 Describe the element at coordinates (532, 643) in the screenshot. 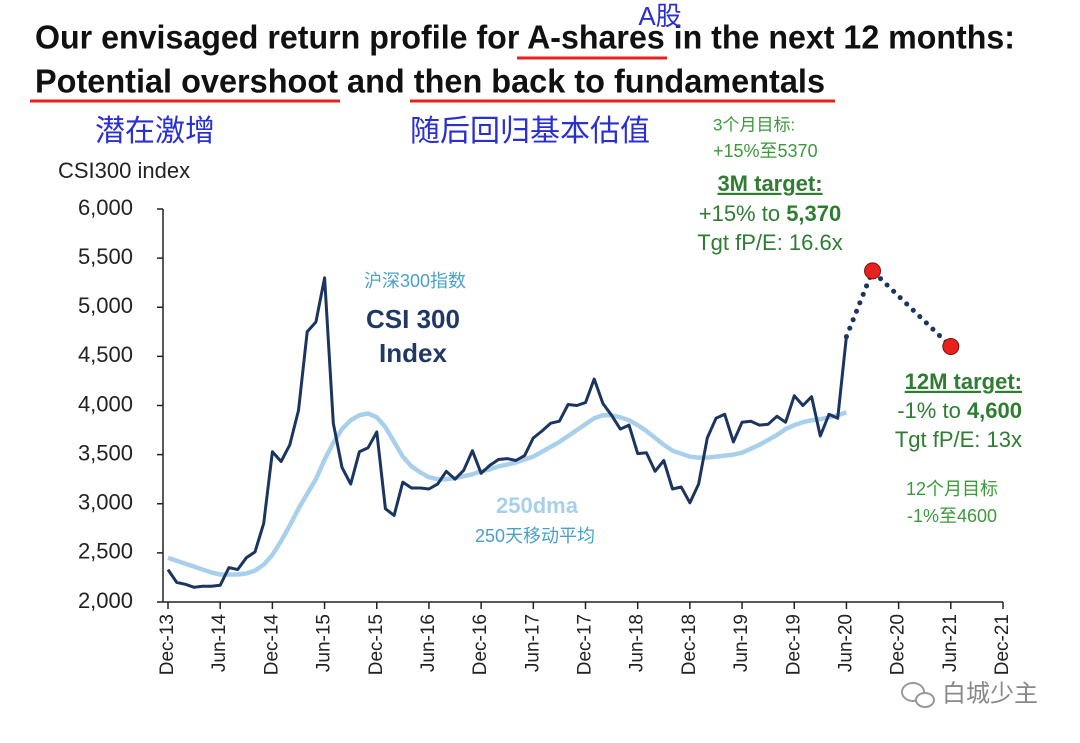

I see `x-tick-label: Jun-17` at that location.